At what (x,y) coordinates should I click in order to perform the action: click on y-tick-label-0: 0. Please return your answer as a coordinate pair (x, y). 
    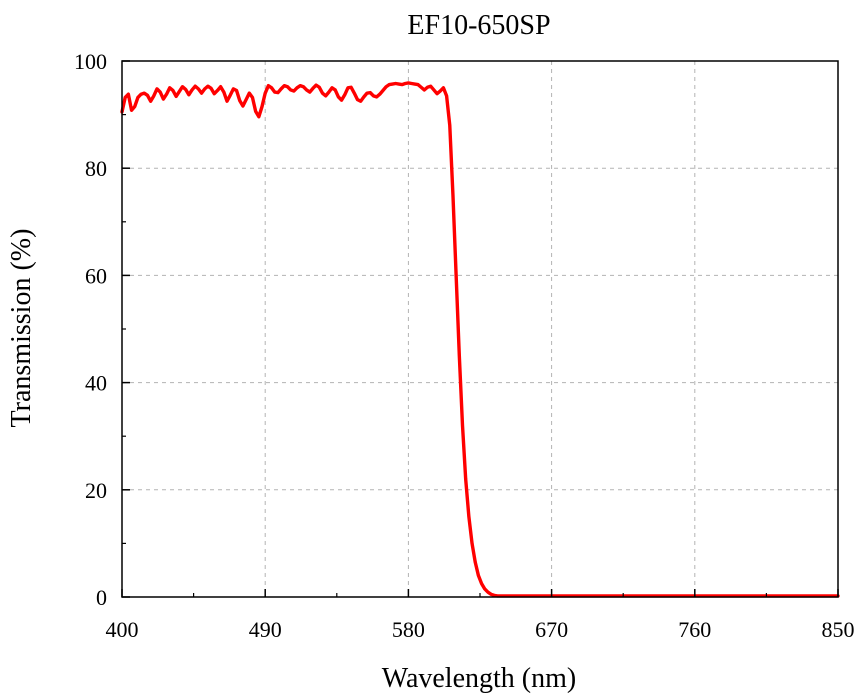
    Looking at the image, I should click on (101, 597).